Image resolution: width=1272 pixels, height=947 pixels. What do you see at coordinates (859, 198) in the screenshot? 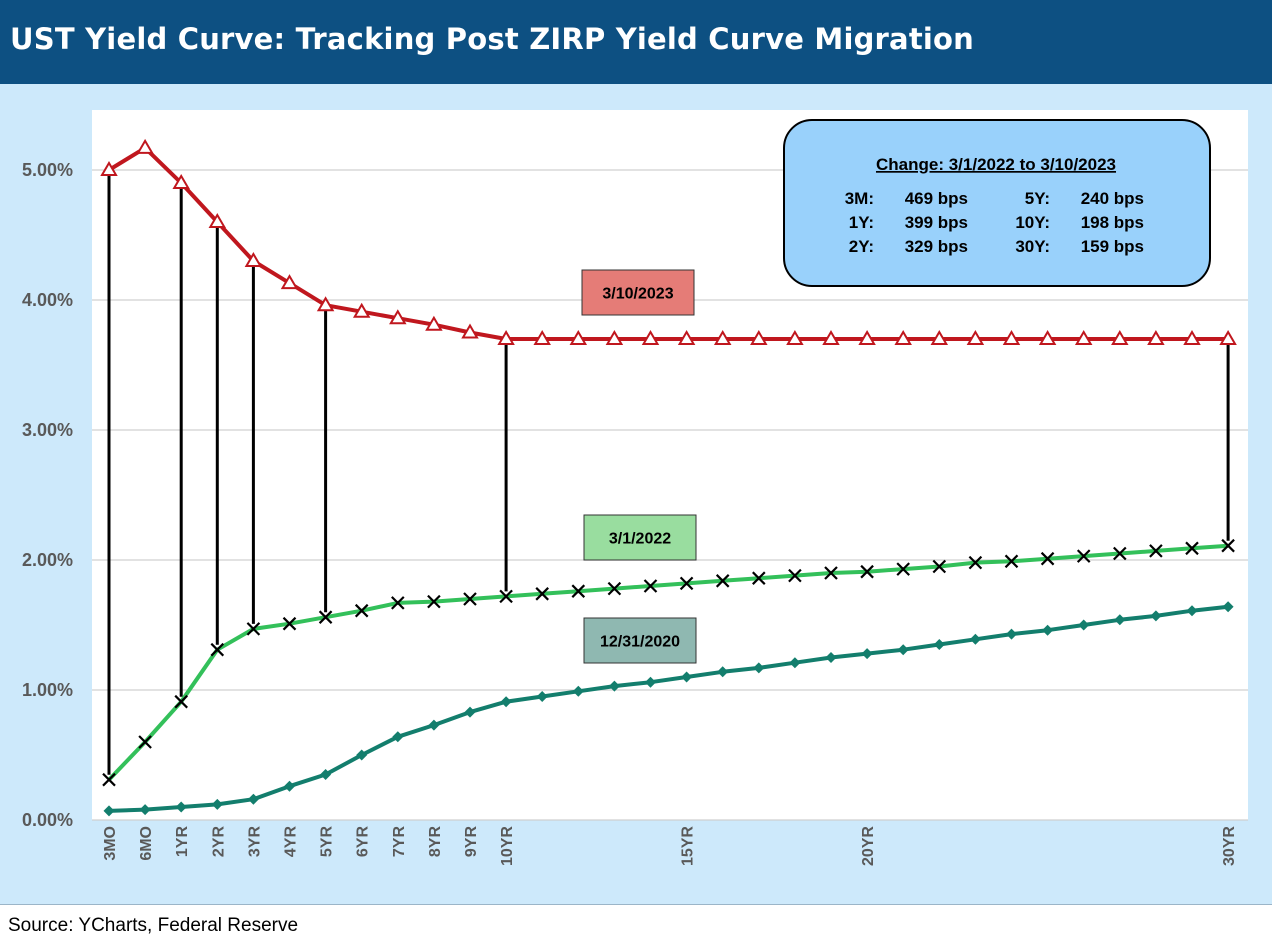
I see `change-label: 3M:` at bounding box center [859, 198].